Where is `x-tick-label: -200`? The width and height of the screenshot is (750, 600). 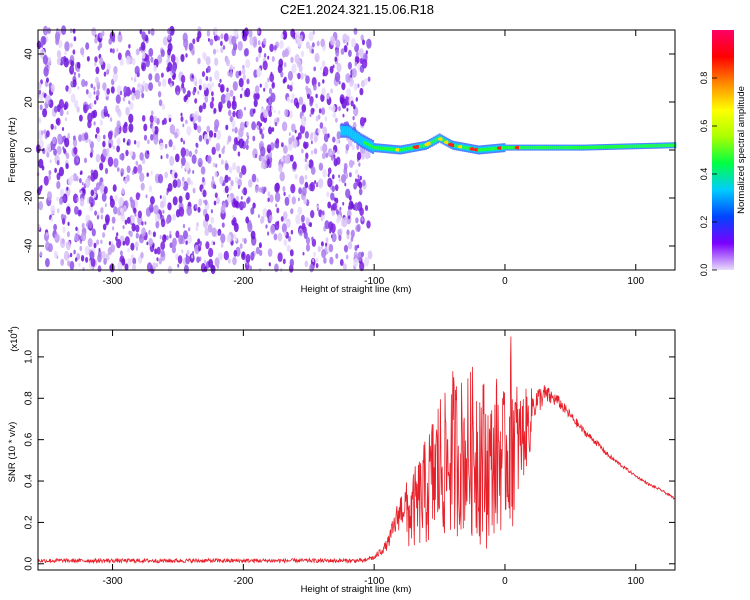 x-tick-label: -200 is located at coordinates (243, 581).